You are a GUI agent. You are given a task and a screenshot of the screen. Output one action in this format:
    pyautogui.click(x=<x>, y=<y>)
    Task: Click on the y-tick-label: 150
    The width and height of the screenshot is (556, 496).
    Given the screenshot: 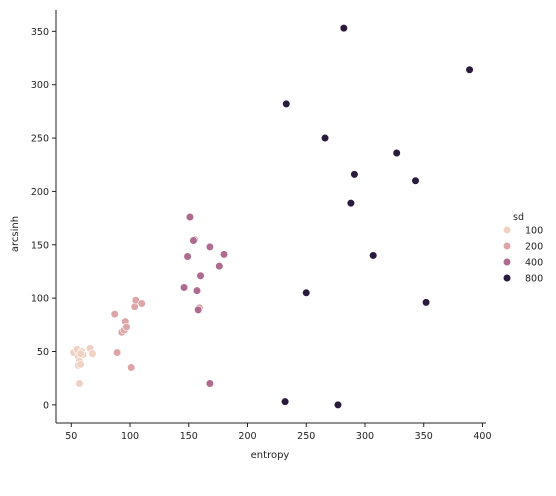 What is the action you would take?
    pyautogui.click(x=40, y=245)
    